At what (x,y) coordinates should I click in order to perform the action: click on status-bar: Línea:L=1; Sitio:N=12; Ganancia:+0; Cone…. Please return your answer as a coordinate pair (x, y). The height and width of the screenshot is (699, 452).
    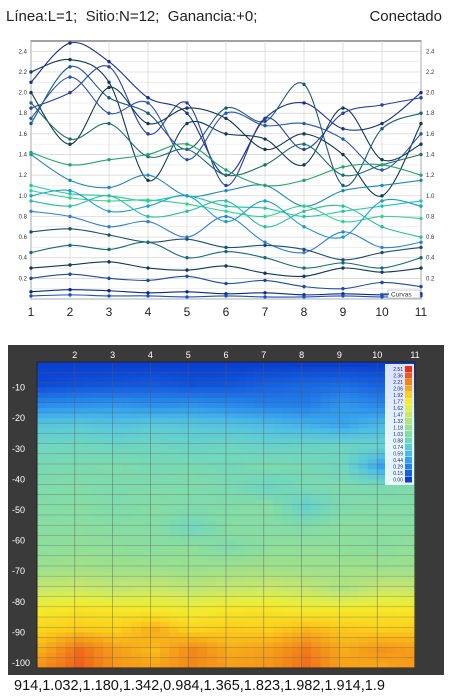
    Looking at the image, I should click on (226, 17).